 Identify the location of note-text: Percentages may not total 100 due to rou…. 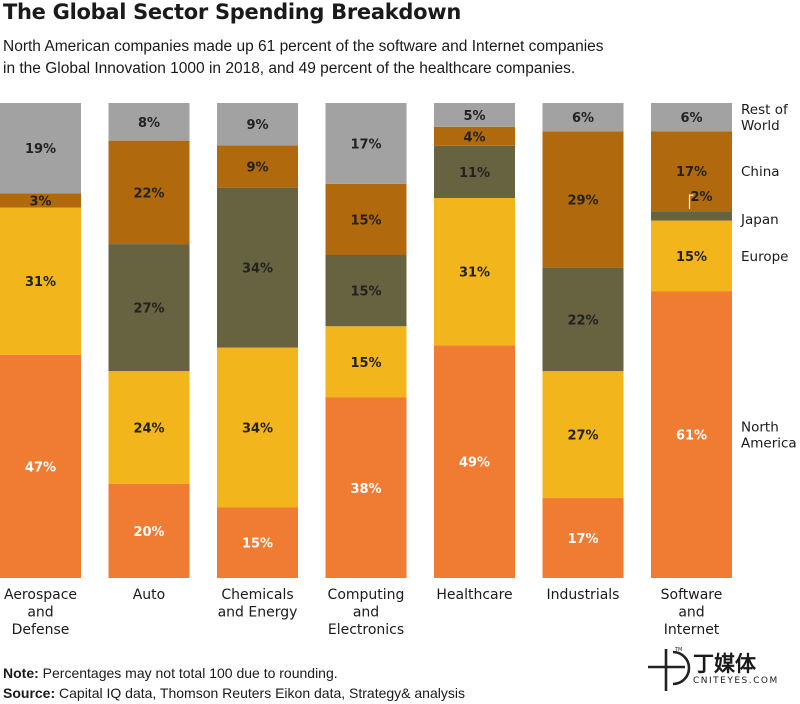
(188, 673).